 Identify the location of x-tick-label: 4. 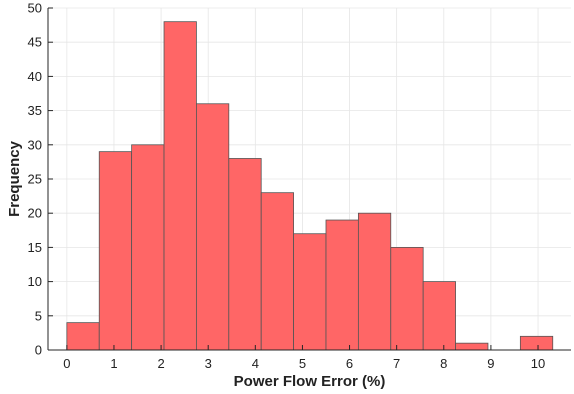
(255, 363).